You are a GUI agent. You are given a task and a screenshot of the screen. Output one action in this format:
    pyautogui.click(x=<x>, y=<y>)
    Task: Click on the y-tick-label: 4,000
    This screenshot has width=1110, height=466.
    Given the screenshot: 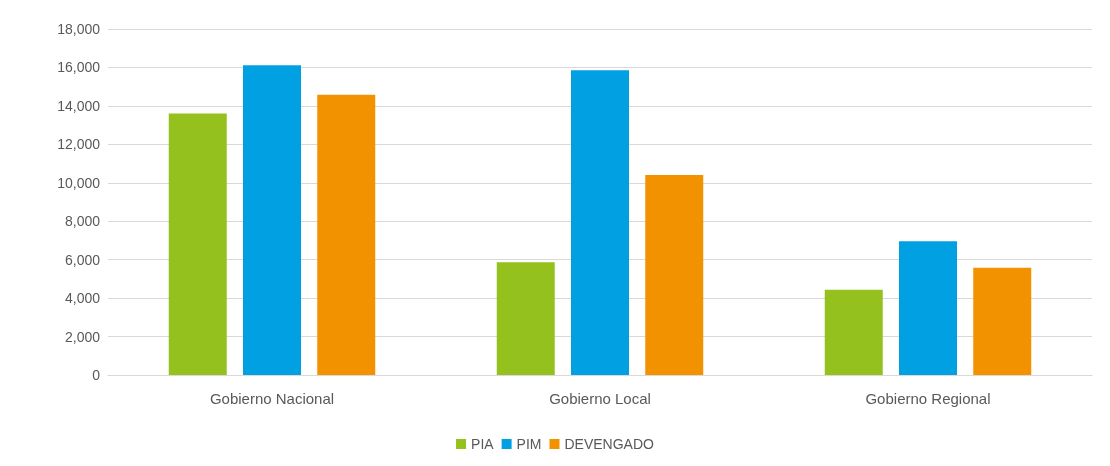 What is the action you would take?
    pyautogui.click(x=82, y=298)
    